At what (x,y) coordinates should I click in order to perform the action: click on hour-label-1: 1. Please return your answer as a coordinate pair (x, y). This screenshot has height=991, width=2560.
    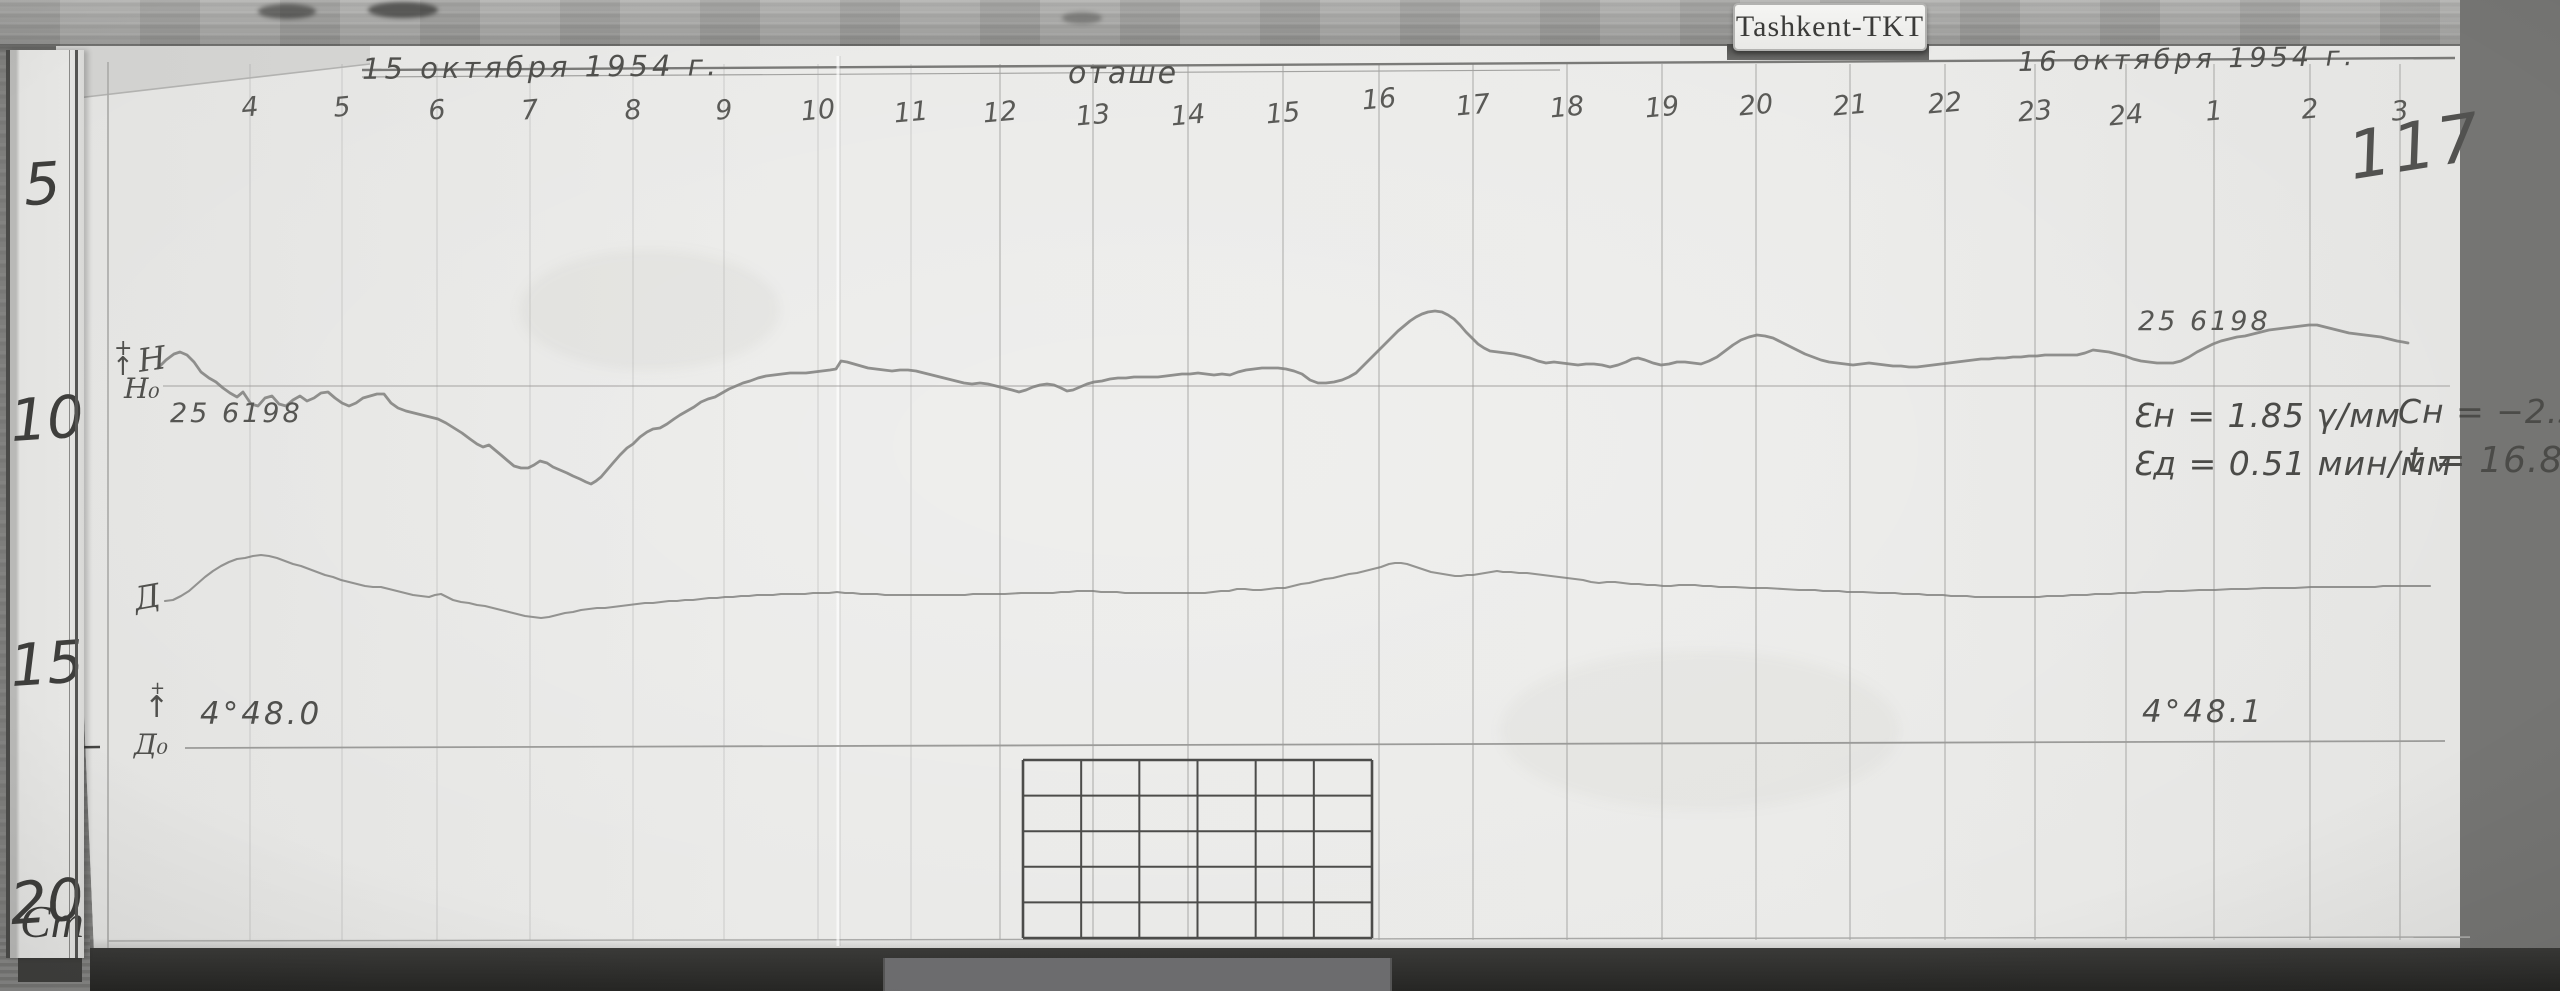
    Looking at the image, I should click on (2214, 111).